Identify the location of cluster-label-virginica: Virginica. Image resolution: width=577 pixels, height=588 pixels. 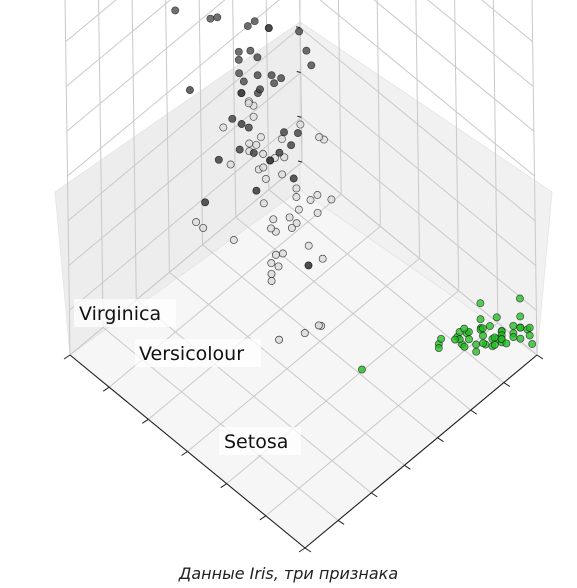
(125, 313).